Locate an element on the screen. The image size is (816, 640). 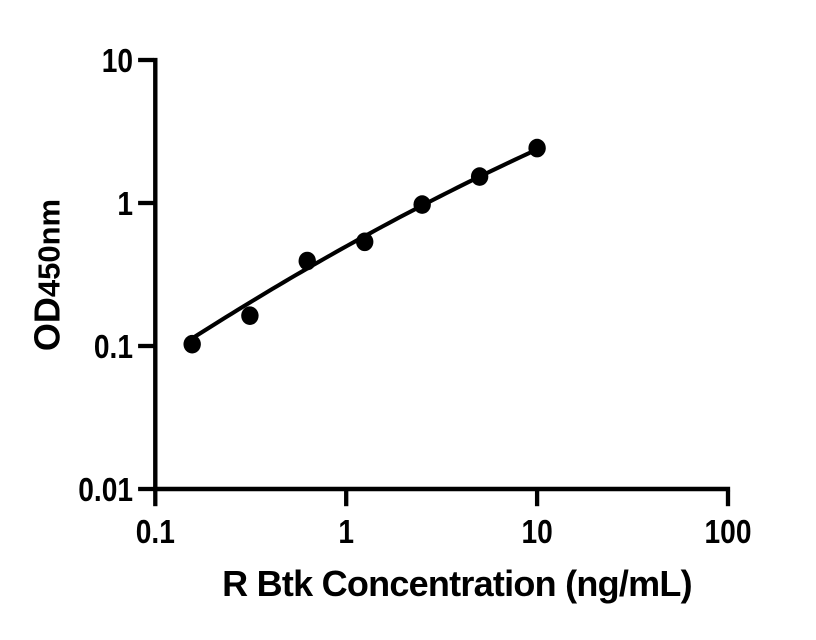
y-tick-label: 10 is located at coordinates (117, 61).